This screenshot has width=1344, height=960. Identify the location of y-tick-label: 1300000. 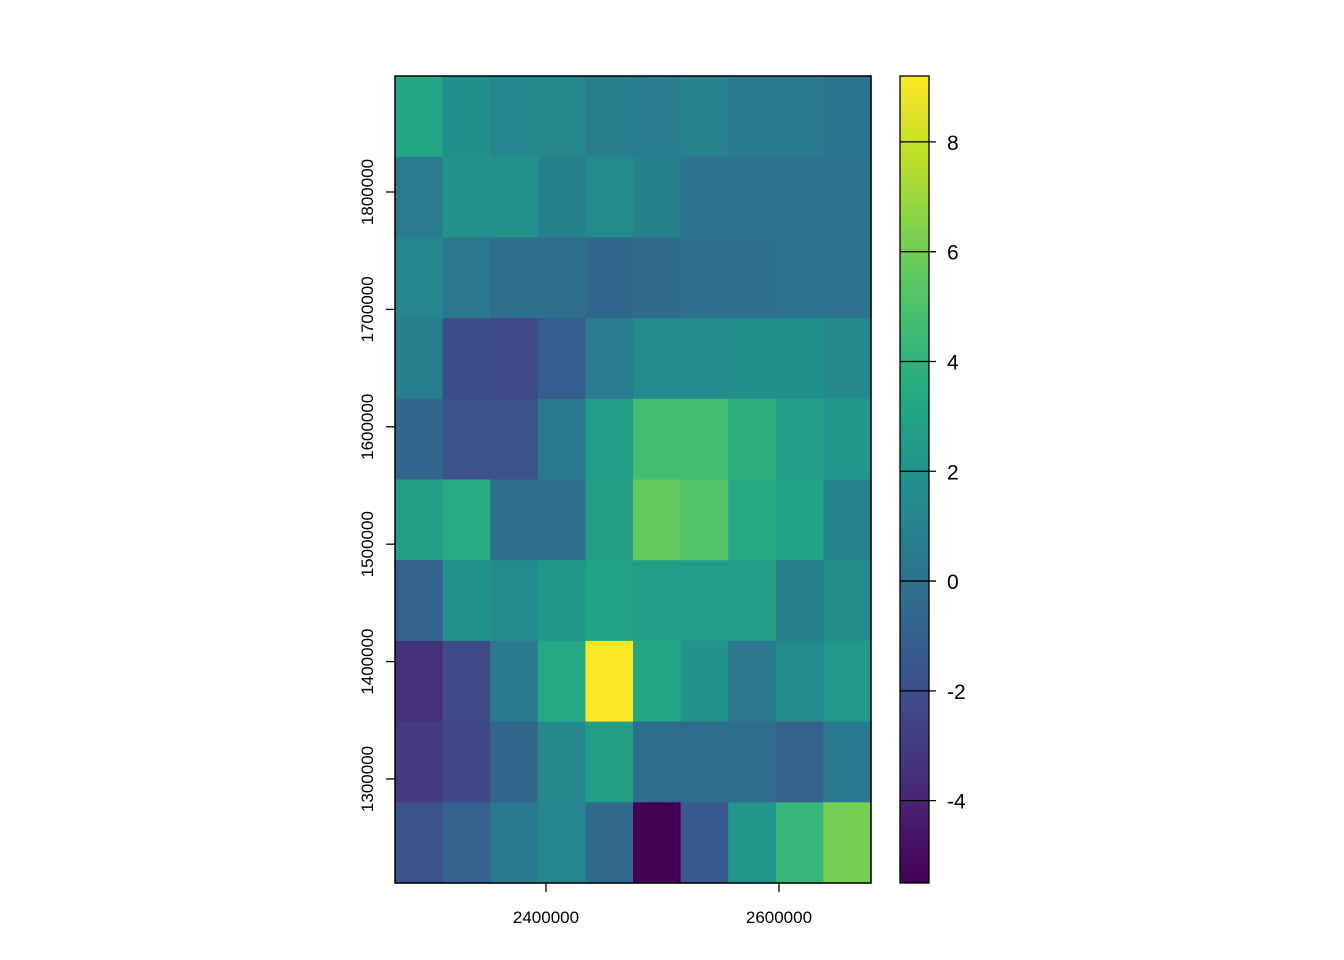
(367, 779).